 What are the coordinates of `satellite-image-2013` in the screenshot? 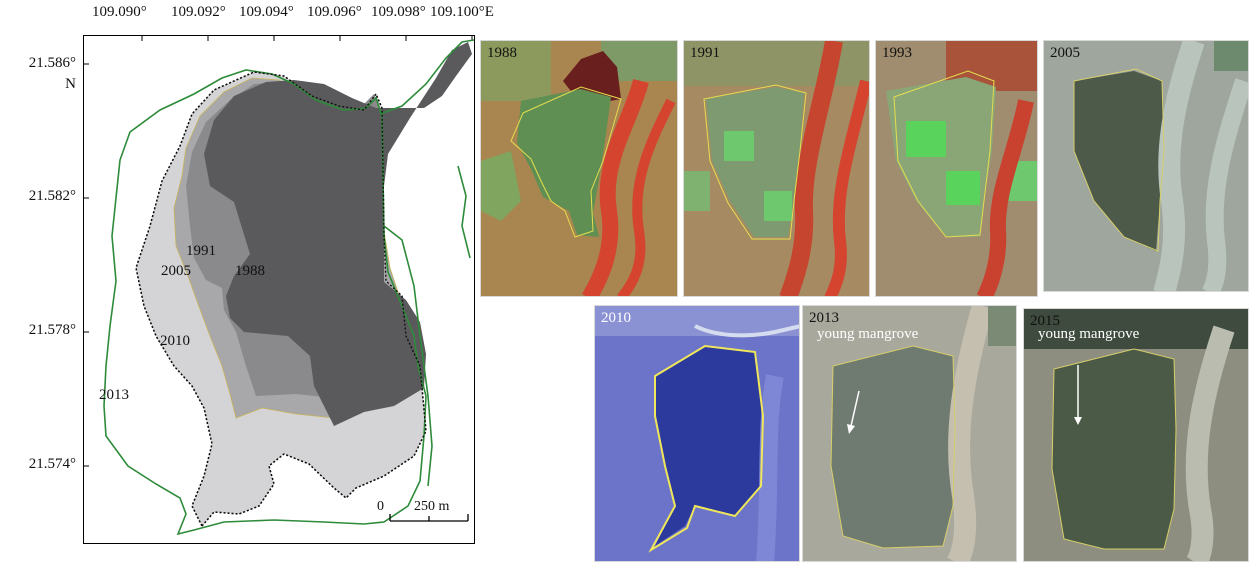 It's located at (909, 433).